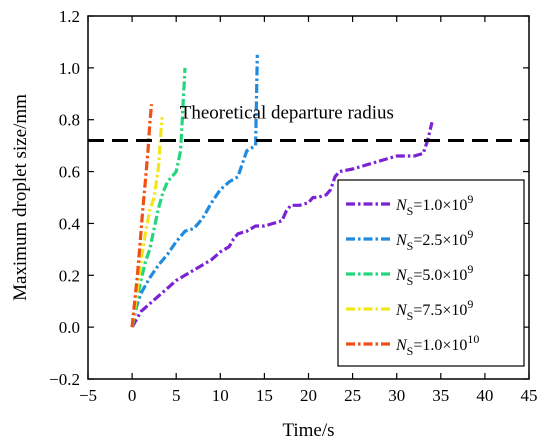 The height and width of the screenshot is (444, 550). Describe the element at coordinates (69, 16) in the screenshot. I see `y-tick-label: 1.2` at that location.